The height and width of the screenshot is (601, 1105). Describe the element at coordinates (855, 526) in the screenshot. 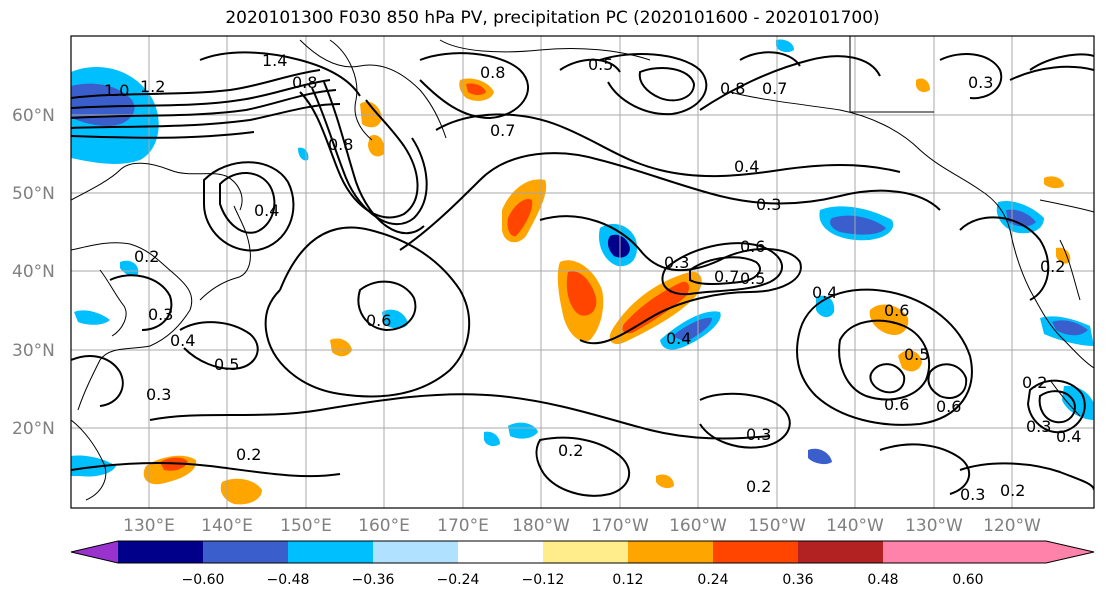

I see `lon-label: 140°W` at that location.